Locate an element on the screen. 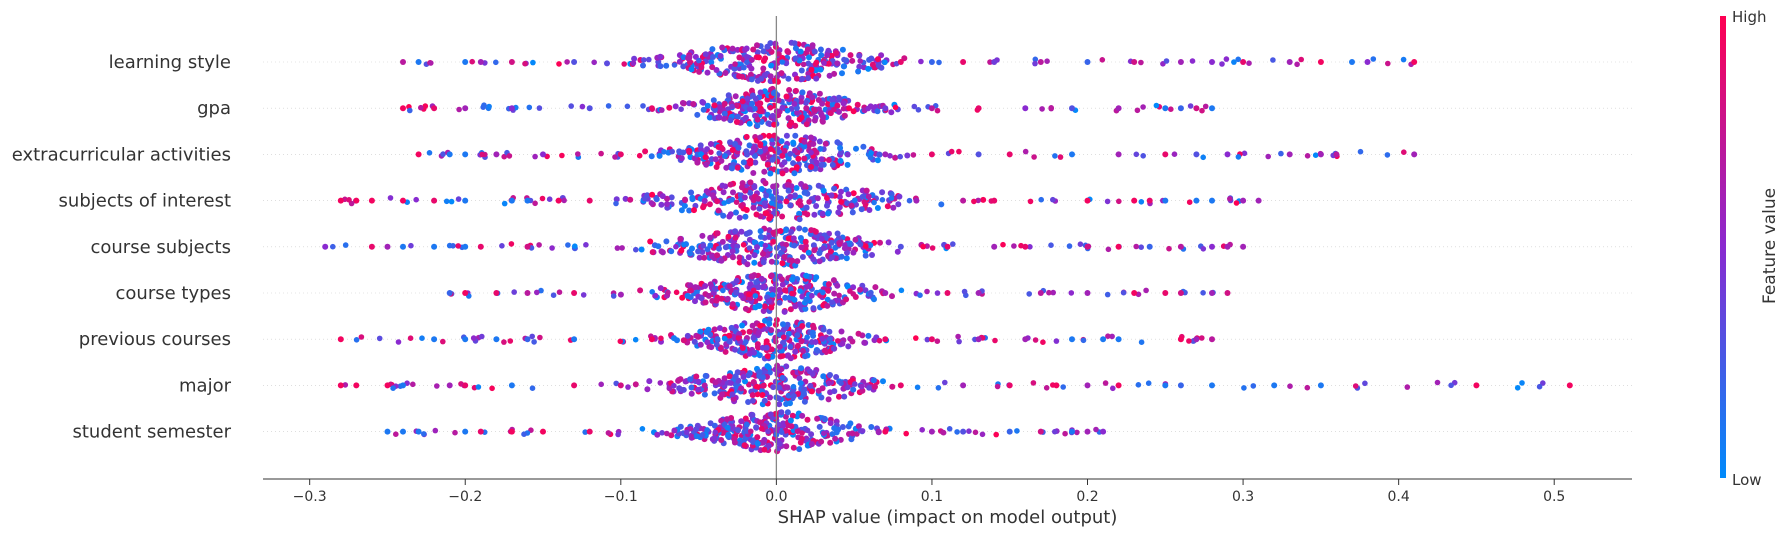  x-tick-label: −0.2 is located at coordinates (465, 497).